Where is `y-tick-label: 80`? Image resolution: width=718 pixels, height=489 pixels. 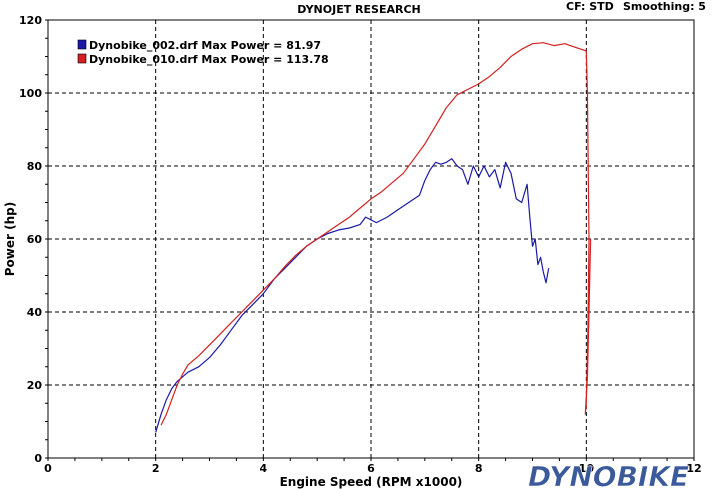 y-tick-label: 80 is located at coordinates (35, 166).